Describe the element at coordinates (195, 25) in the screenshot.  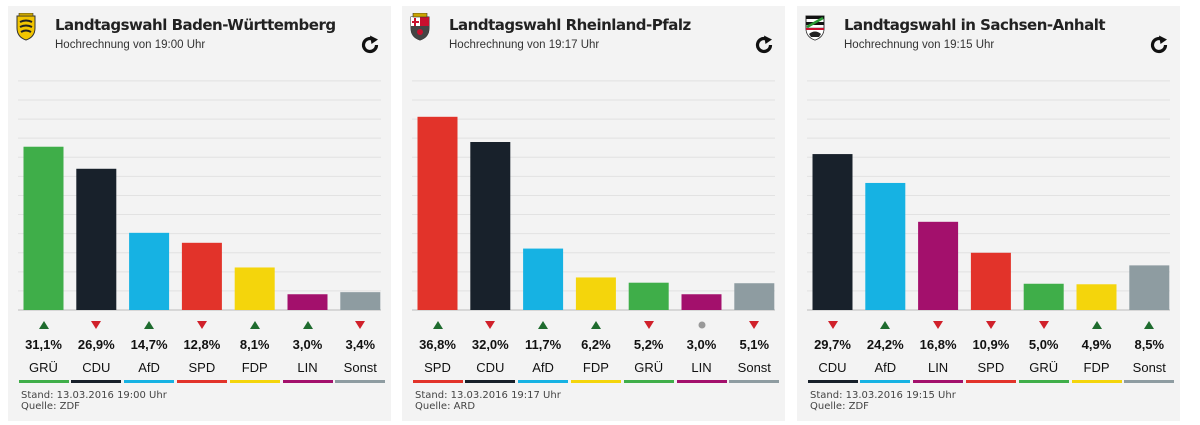
I see `panel-title: Landtagswahl Baden-Württemberg` at that location.